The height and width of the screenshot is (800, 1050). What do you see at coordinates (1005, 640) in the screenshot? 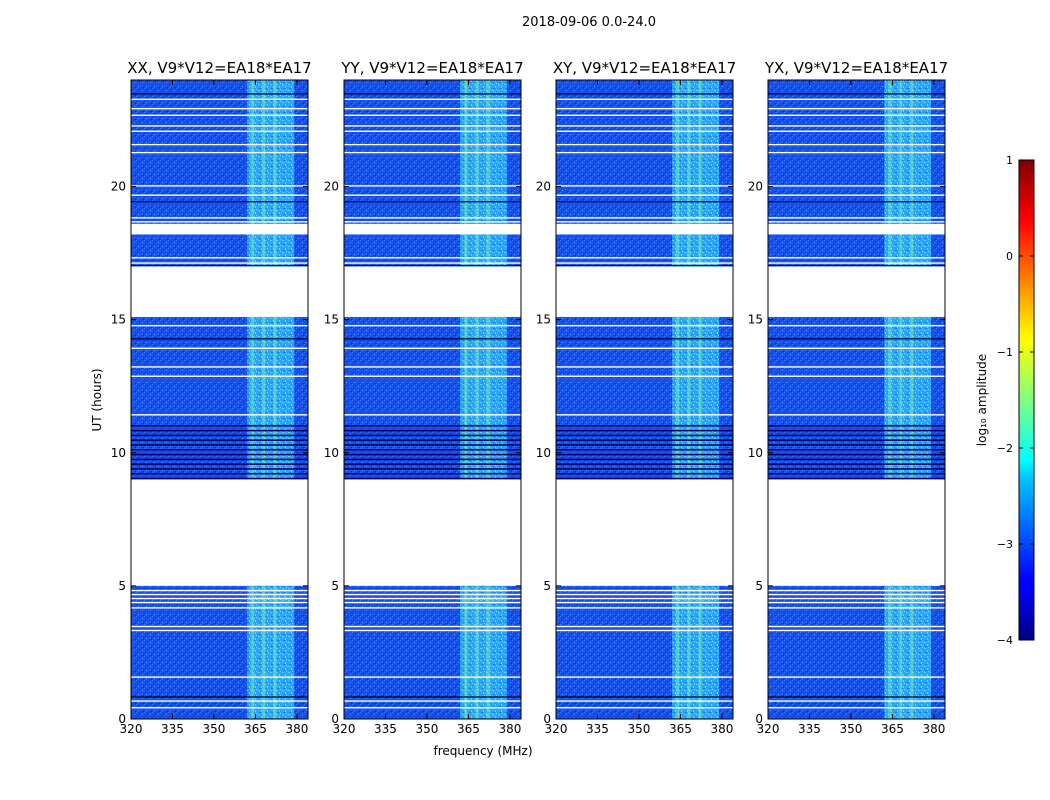
I see `colorbar-tick-label: −4` at bounding box center [1005, 640].